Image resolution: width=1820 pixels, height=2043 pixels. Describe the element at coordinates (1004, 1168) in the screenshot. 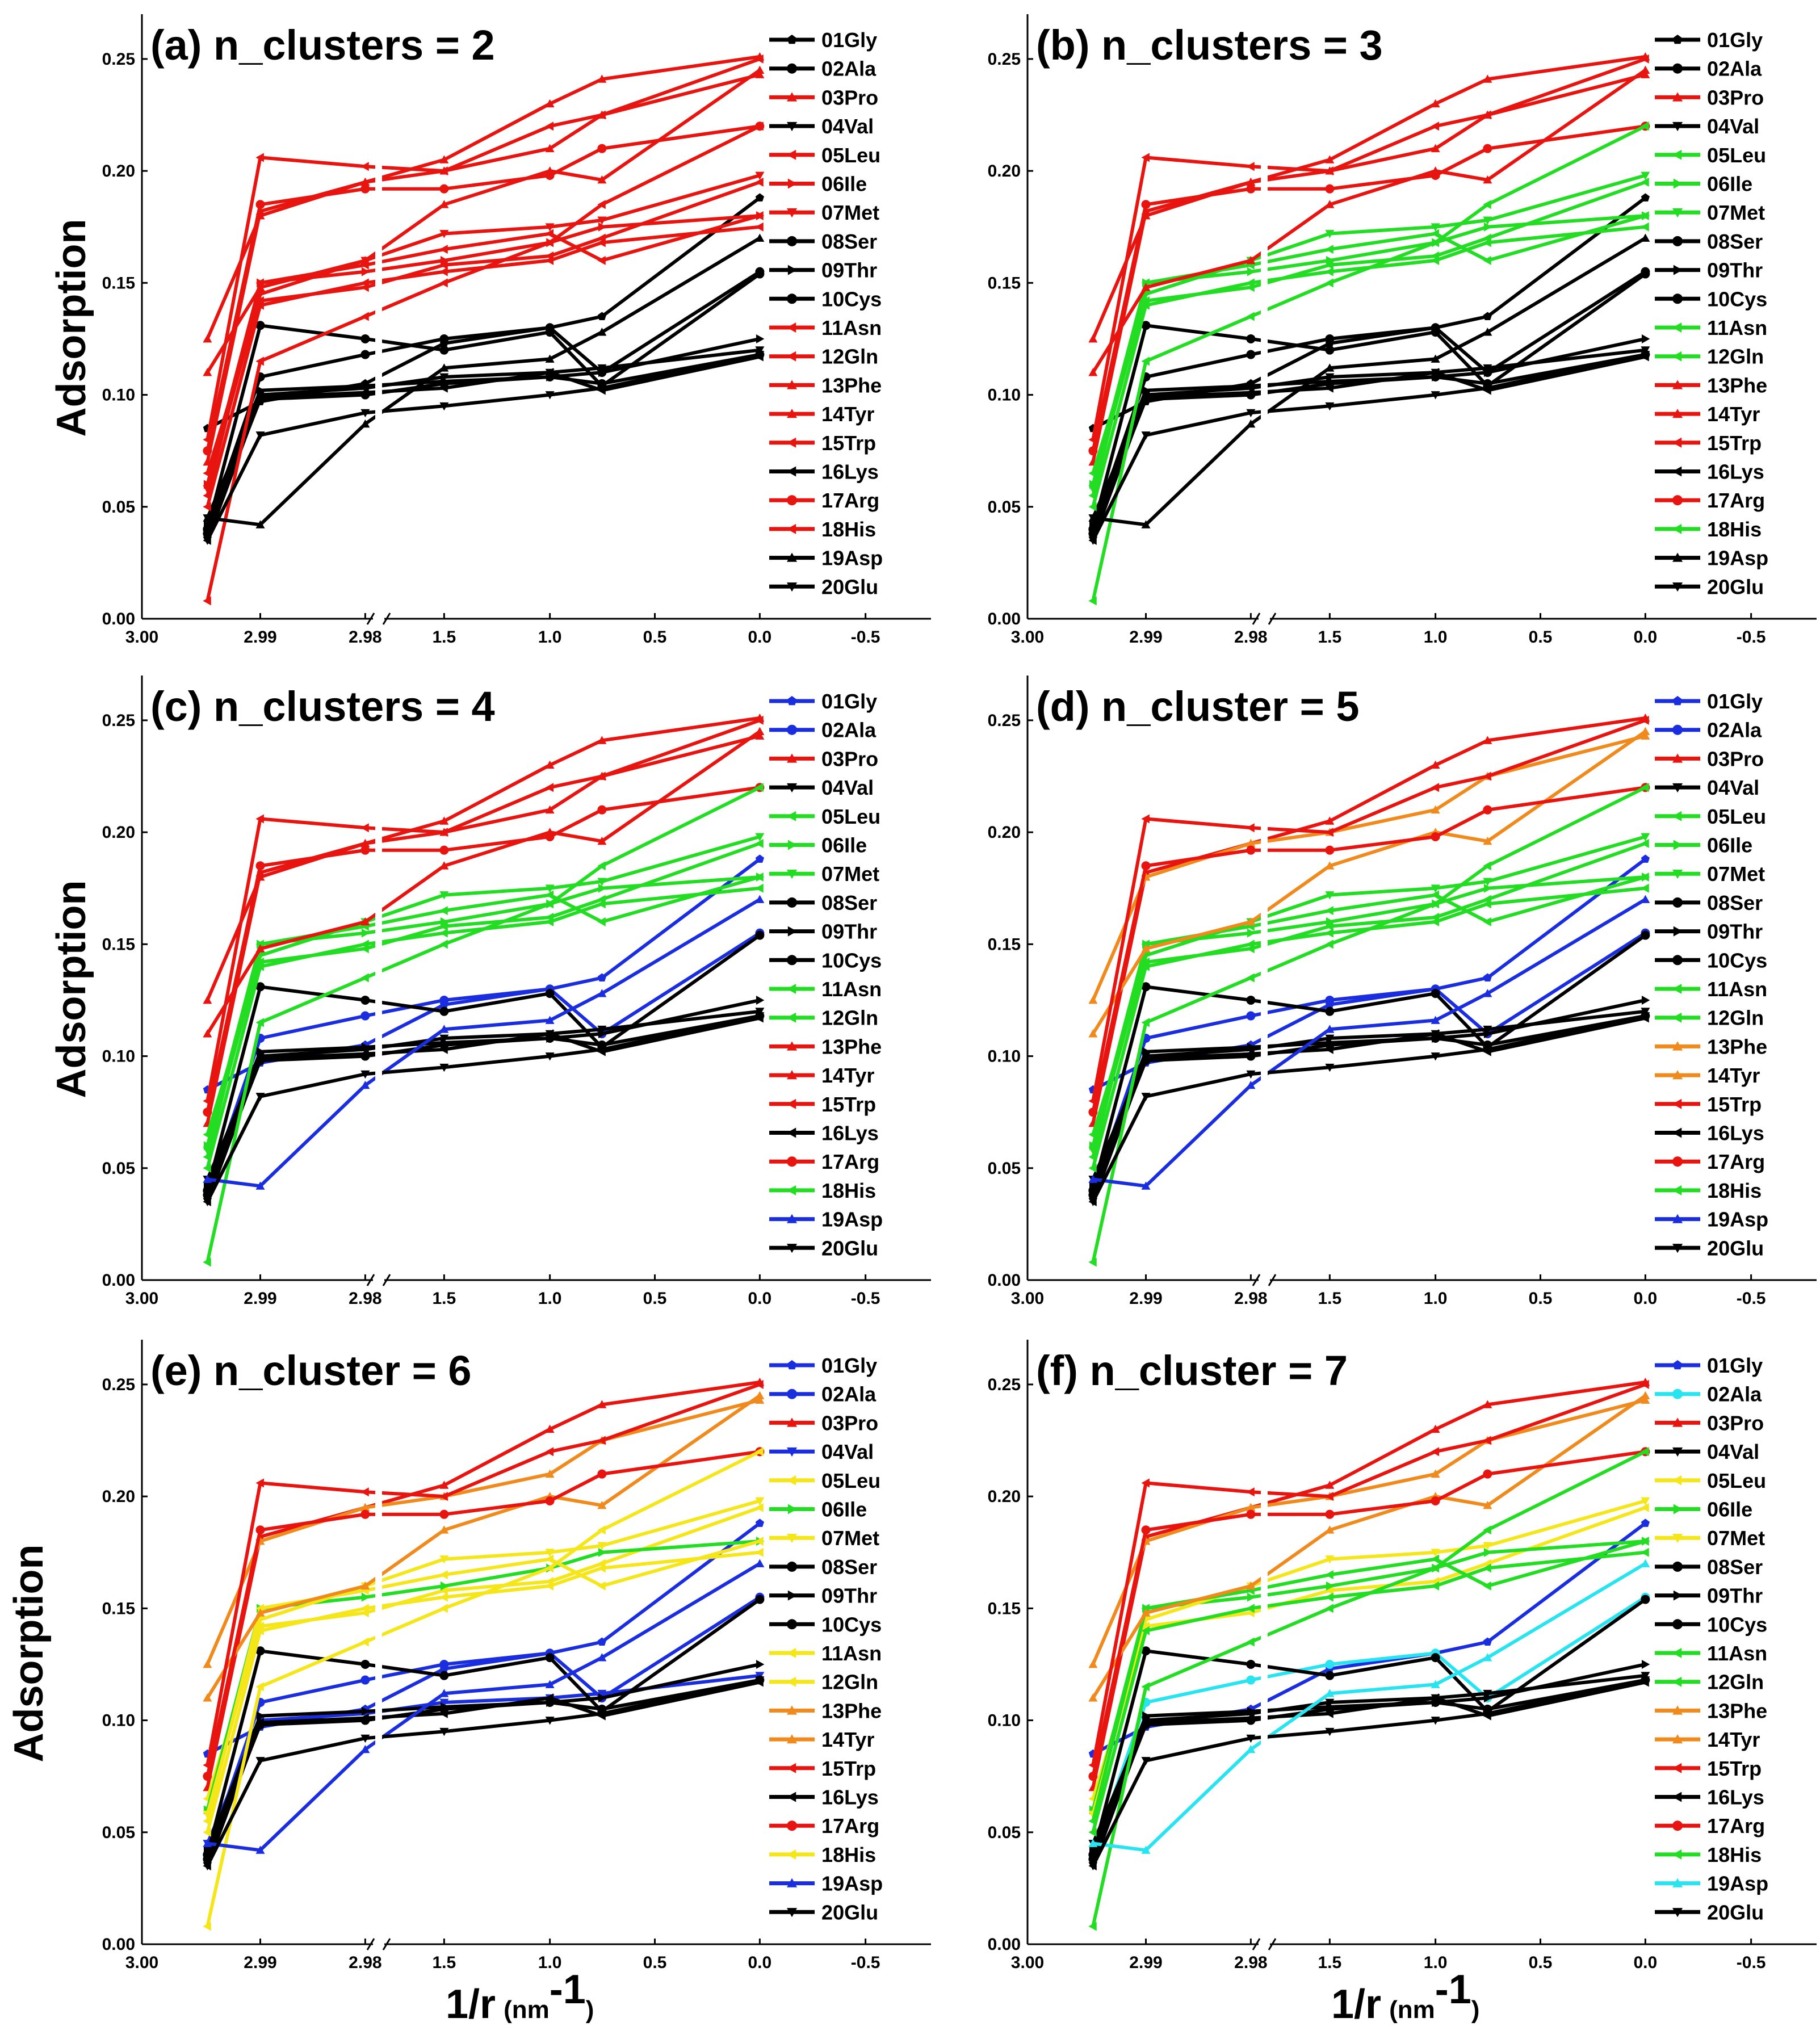

I see `y-tick-label: 0.05` at that location.